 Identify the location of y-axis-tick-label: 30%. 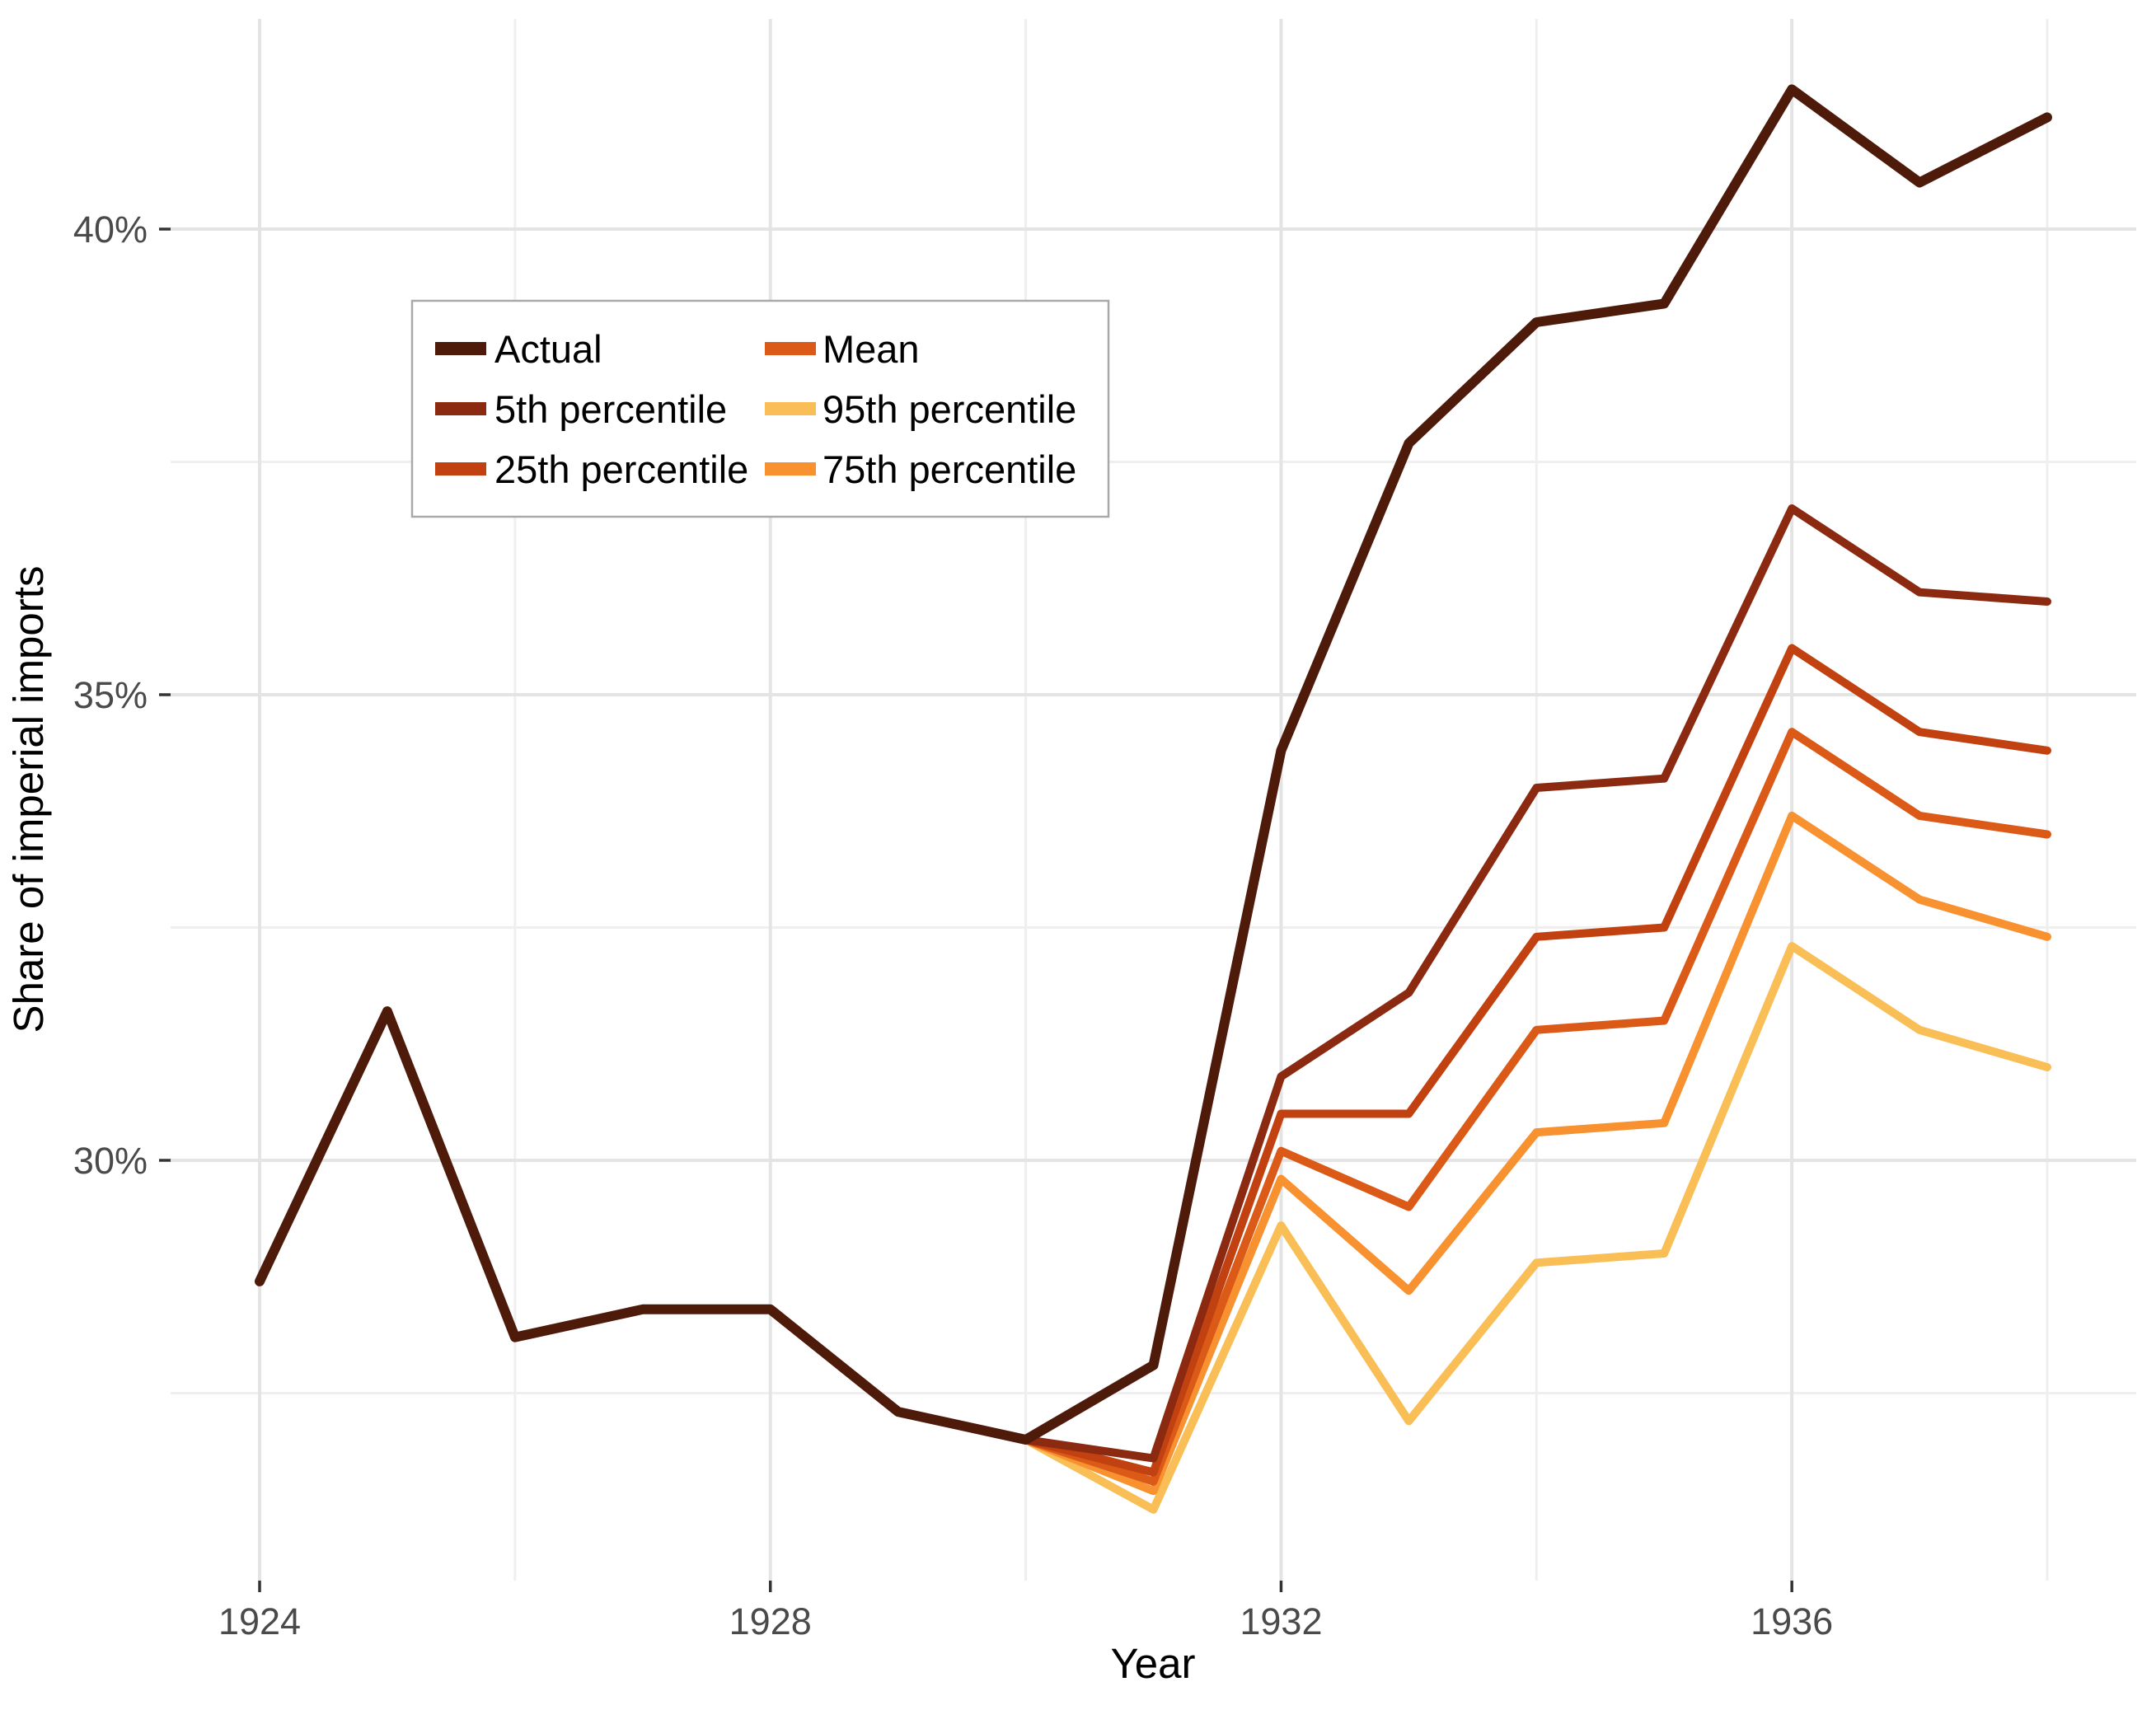
(110, 1161).